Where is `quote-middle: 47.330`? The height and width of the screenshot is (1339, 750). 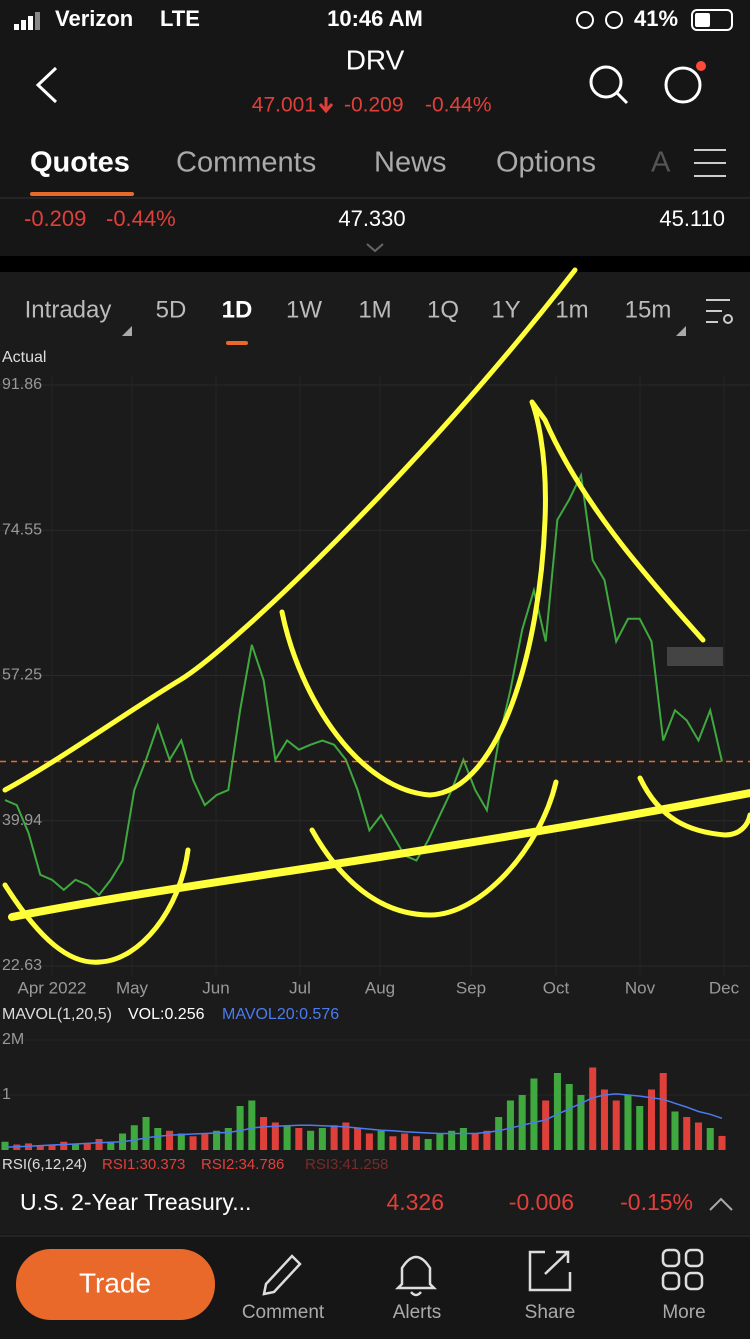
quote-middle: 47.330 is located at coordinates (371, 218).